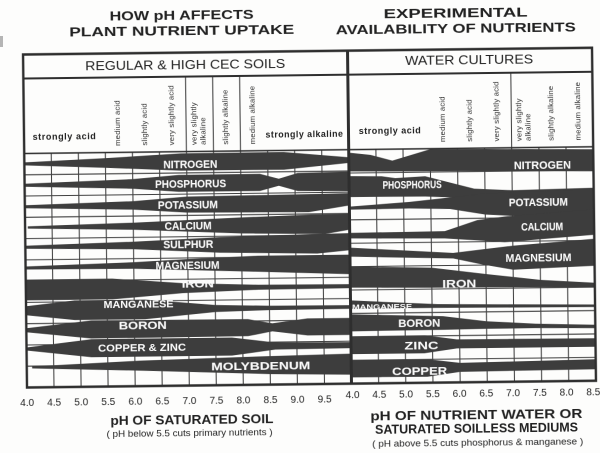  What do you see at coordinates (456, 13) in the screenshot?
I see `svg-text: EXPERIMENTAL` at bounding box center [456, 13].